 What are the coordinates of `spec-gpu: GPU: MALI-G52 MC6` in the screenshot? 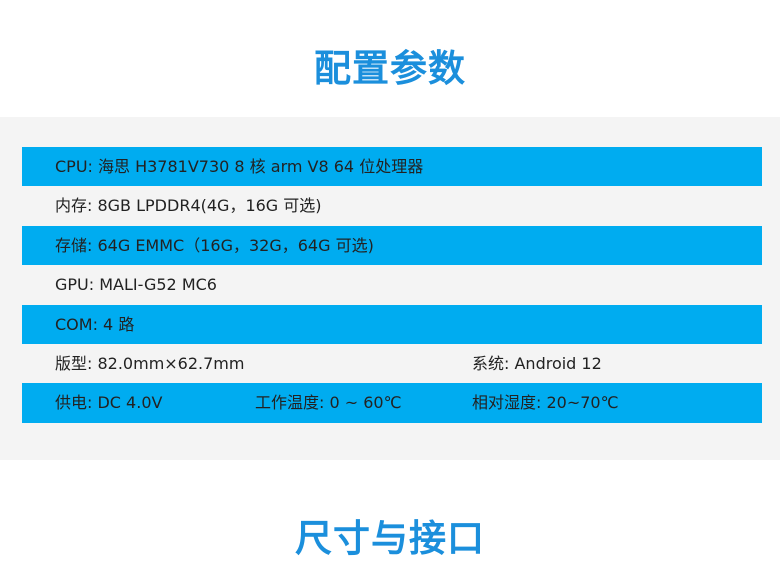 It's located at (136, 285).